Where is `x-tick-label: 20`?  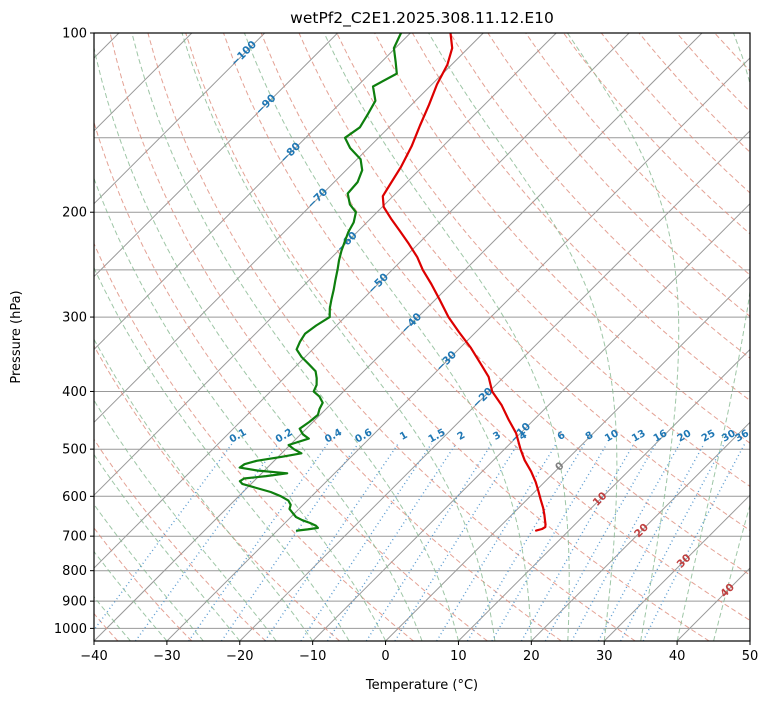
x-tick-label: 20 is located at coordinates (531, 656).